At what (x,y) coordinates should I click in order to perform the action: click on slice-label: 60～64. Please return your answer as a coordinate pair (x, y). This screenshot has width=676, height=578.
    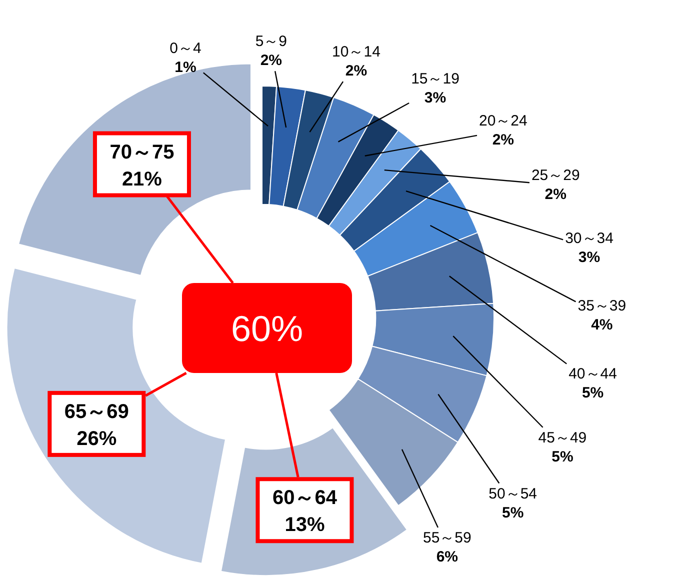
    Looking at the image, I should click on (305, 498).